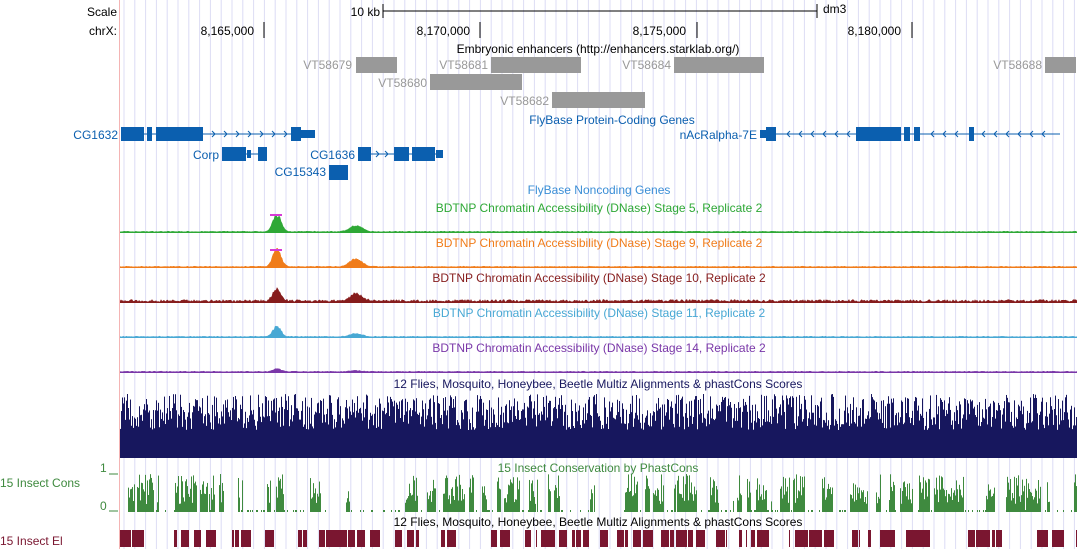 The width and height of the screenshot is (1078, 549). What do you see at coordinates (443, 31) in the screenshot?
I see `position-tick-label: 8,170,000` at bounding box center [443, 31].